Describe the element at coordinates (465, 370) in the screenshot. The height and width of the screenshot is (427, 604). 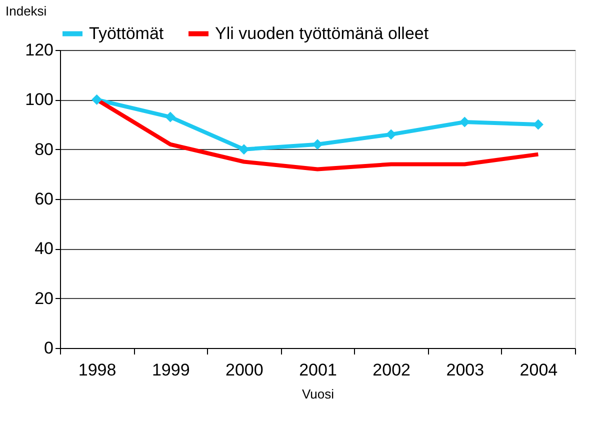
I see `x-tick-label: 2003` at that location.